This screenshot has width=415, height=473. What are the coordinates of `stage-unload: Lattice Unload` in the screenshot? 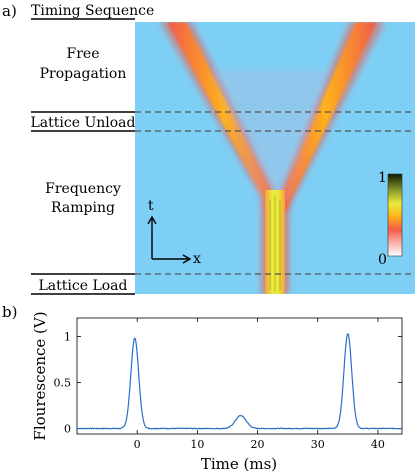 It's located at (83, 123).